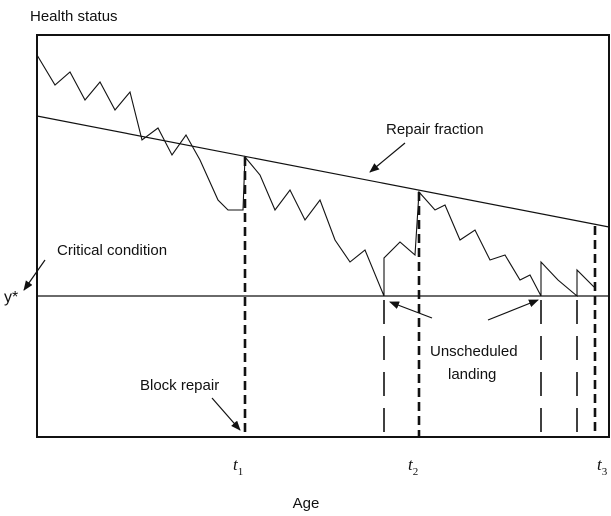  Describe the element at coordinates (179, 385) in the screenshot. I see `annotation: Block repair` at that location.